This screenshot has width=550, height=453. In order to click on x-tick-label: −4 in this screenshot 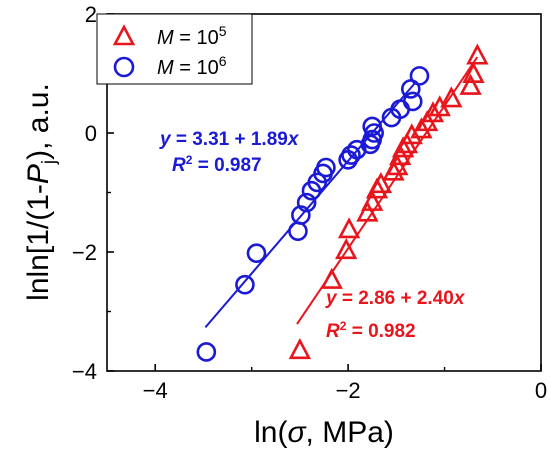, I will do `click(155, 390)`.